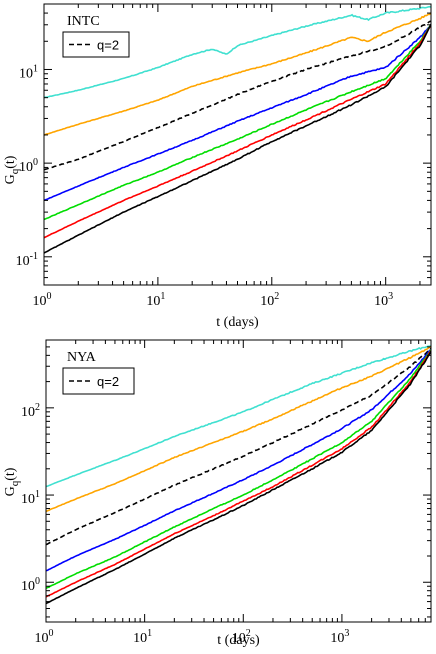 Image resolution: width=436 pixels, height=654 pixels. What do you see at coordinates (30, 411) in the screenshot?
I see `y-tick-label: 10²` at bounding box center [30, 411].